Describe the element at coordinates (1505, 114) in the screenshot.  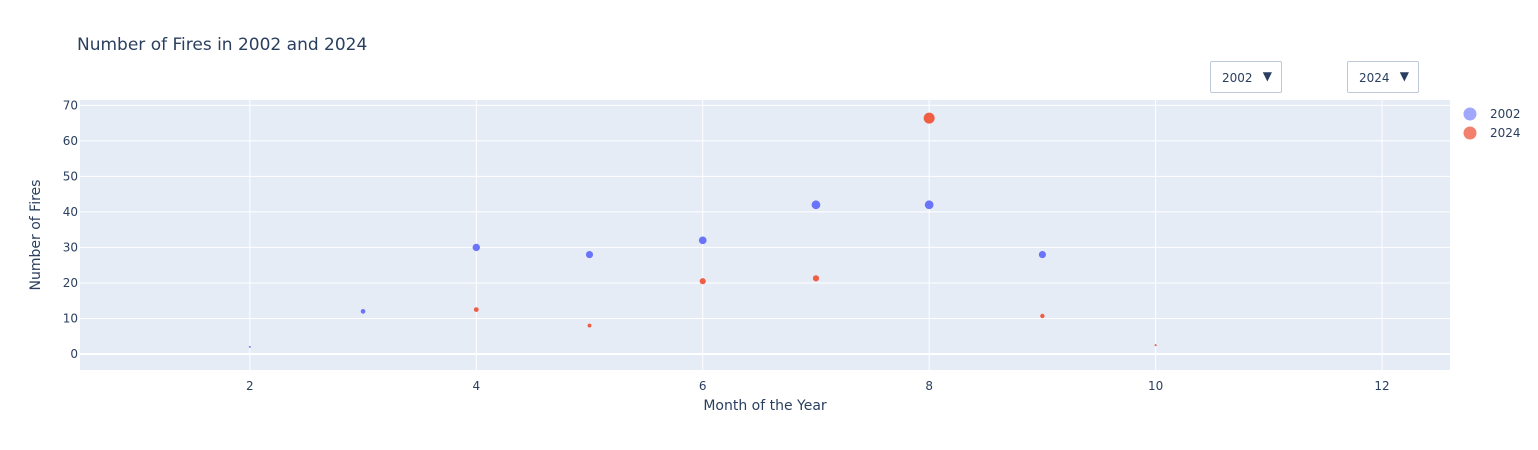
I see `legend-entry-2002: 2002` at that location.